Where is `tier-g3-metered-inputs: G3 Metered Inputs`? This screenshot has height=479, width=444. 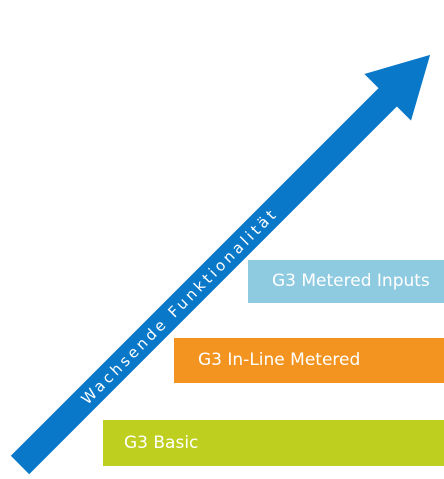 tier-g3-metered-inputs: G3 Metered Inputs is located at coordinates (346, 281).